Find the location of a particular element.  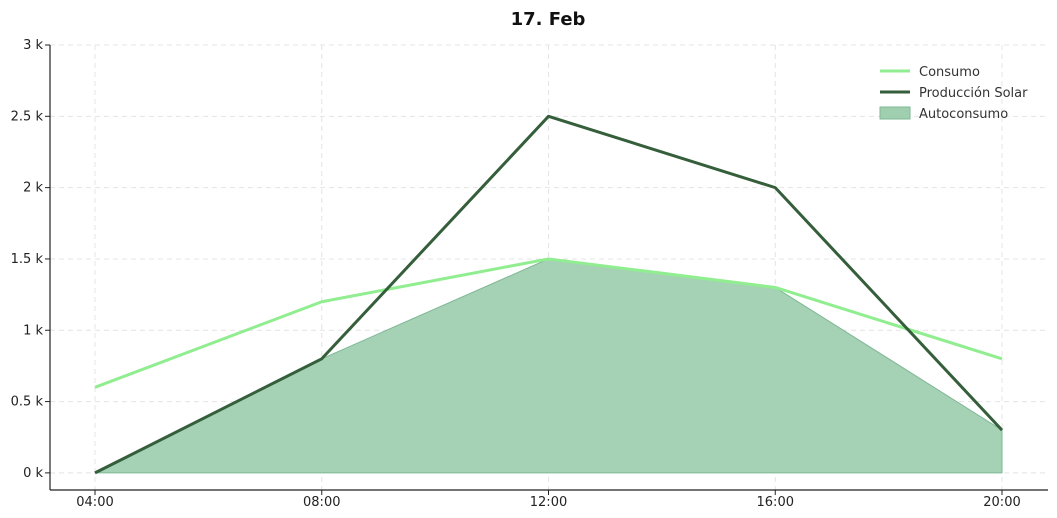

x-tick-label: 16:00 is located at coordinates (775, 502).